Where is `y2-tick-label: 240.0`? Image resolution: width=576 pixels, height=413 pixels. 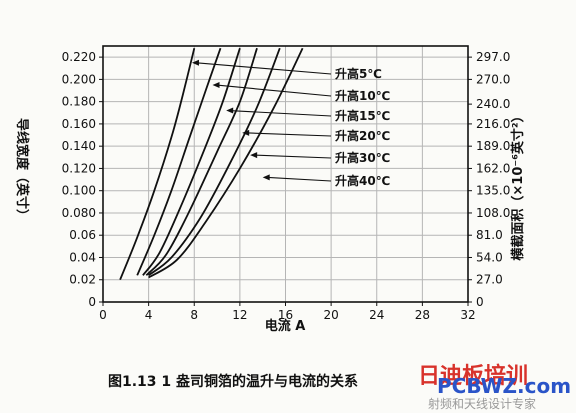 y2-tick-label: 240.0 is located at coordinates (493, 104).